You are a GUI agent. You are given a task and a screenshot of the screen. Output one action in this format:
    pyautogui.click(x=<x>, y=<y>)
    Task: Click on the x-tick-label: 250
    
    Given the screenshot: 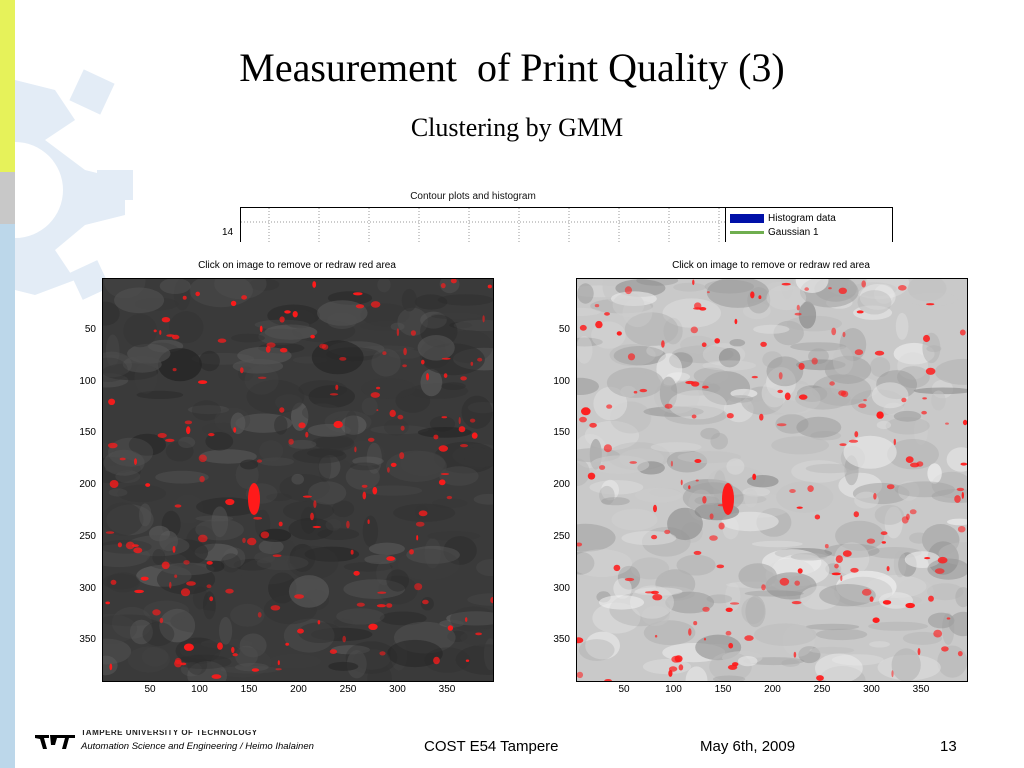 What is the action you would take?
    pyautogui.click(x=822, y=689)
    